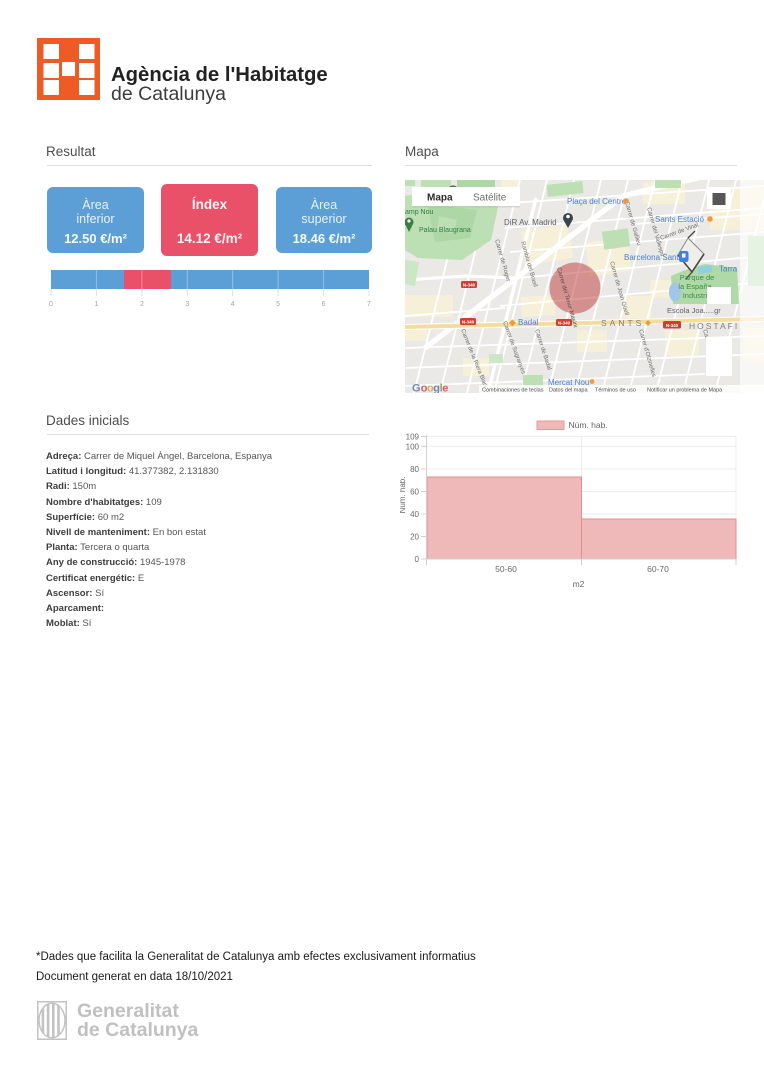 The image size is (764, 1080). I want to click on svg-text: 109, so click(413, 437).